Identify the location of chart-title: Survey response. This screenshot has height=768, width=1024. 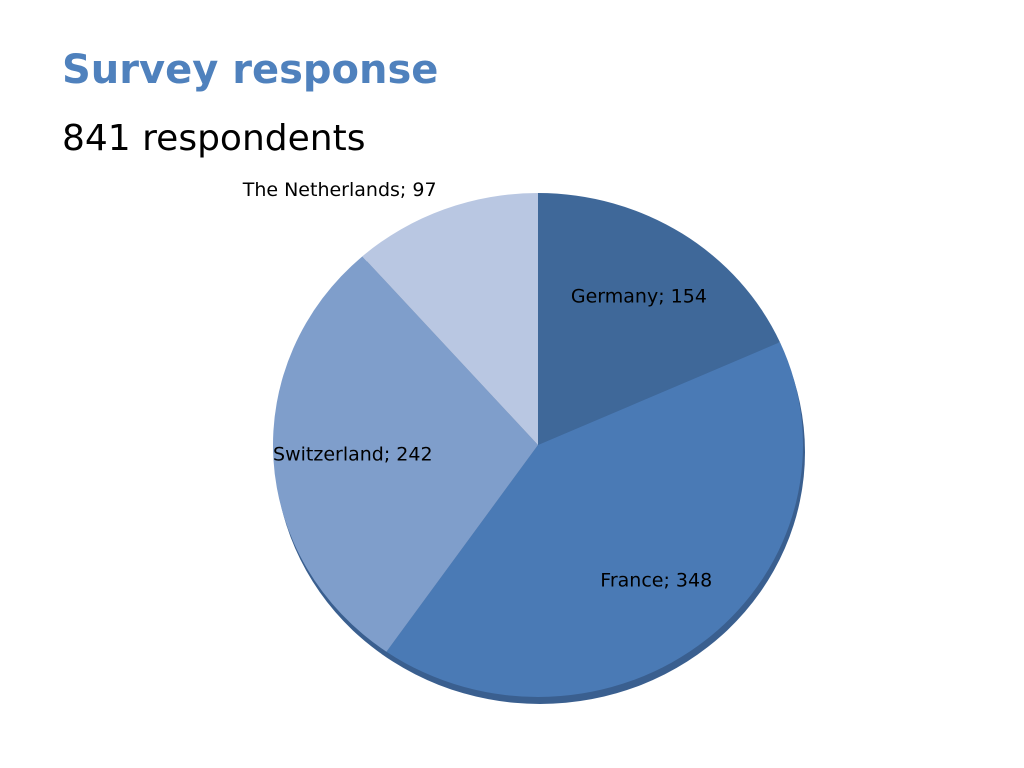
(250, 70).